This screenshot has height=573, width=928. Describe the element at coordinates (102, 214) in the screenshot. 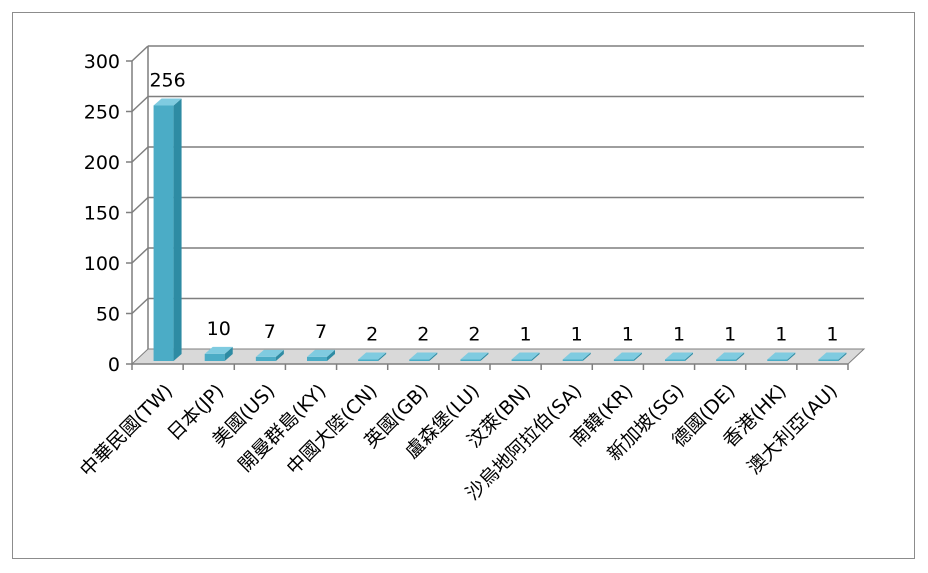

I see `y-tick-label: 150` at that location.